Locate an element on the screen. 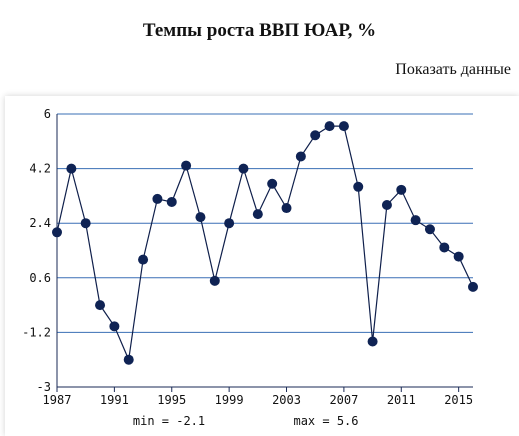 The width and height of the screenshot is (519, 436). x-tick-label: 1999 is located at coordinates (229, 400).